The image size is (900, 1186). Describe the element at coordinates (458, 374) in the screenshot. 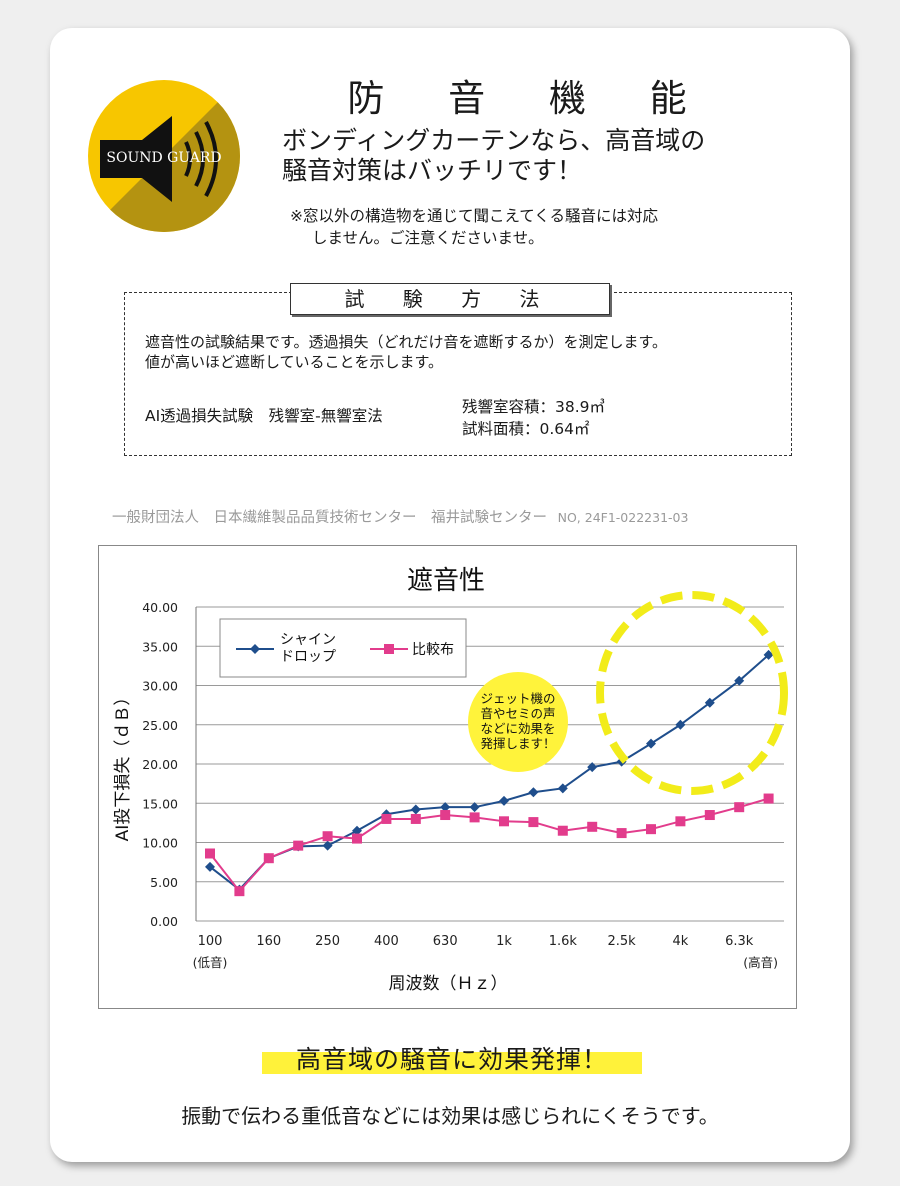

I see `test-method-box` at that location.